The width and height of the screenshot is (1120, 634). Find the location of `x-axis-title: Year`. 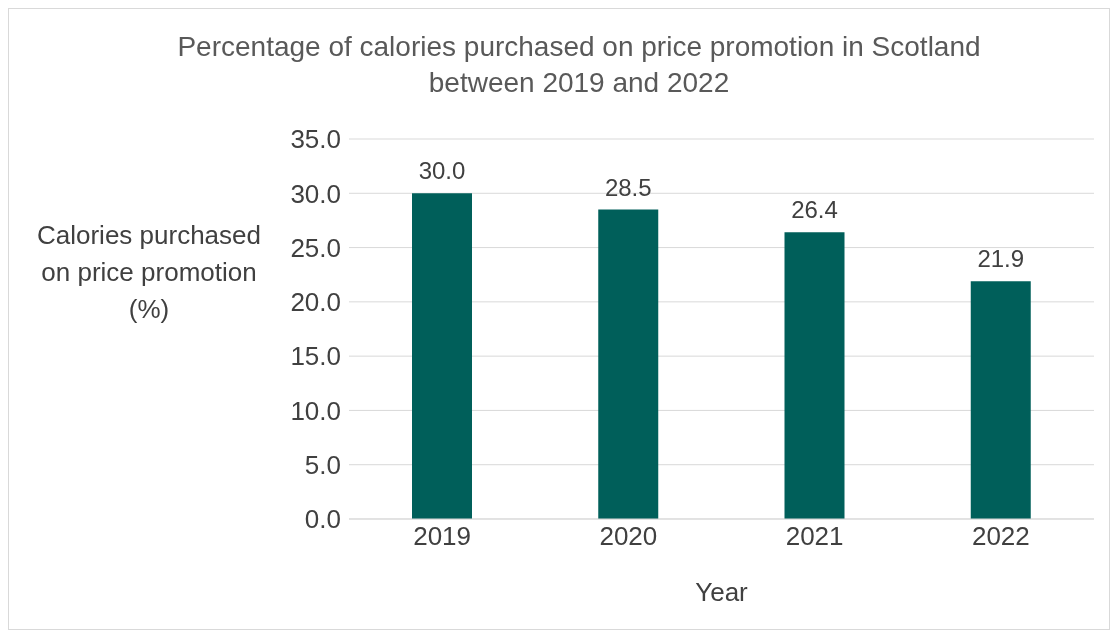

x-axis-title: Year is located at coordinates (722, 592).